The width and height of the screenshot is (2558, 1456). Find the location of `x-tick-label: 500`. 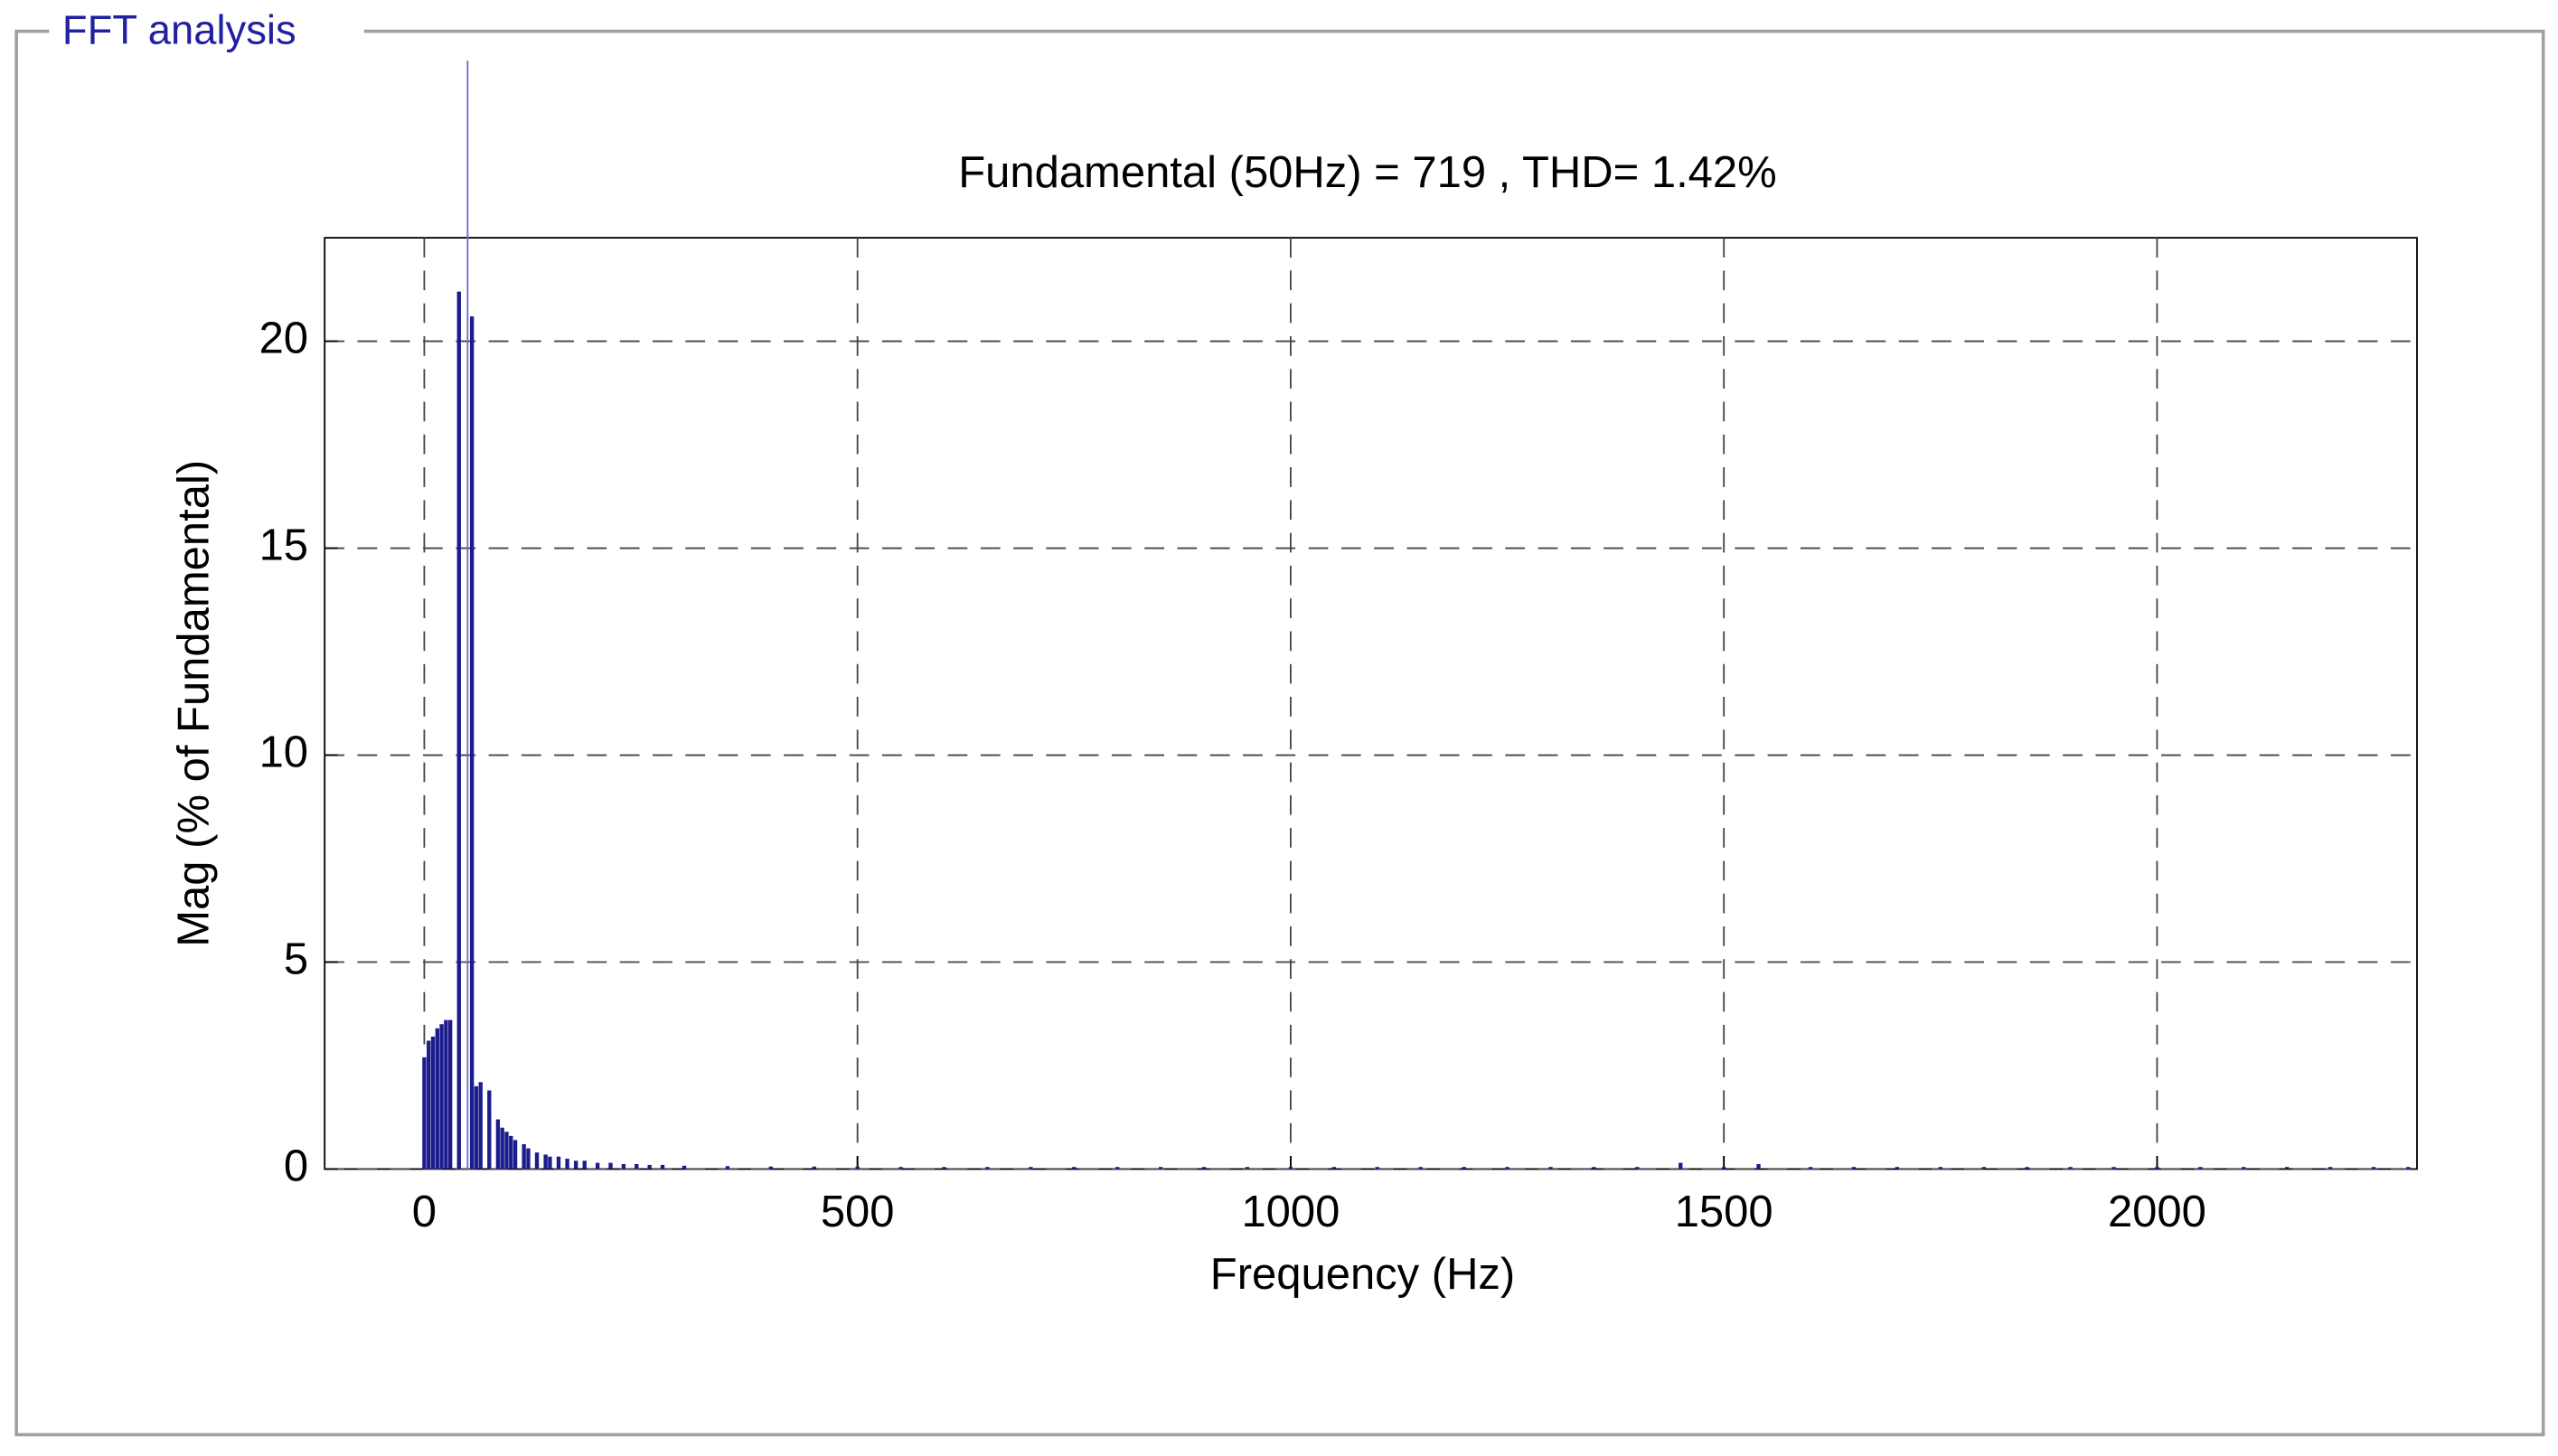

x-tick-label: 500 is located at coordinates (858, 1212).